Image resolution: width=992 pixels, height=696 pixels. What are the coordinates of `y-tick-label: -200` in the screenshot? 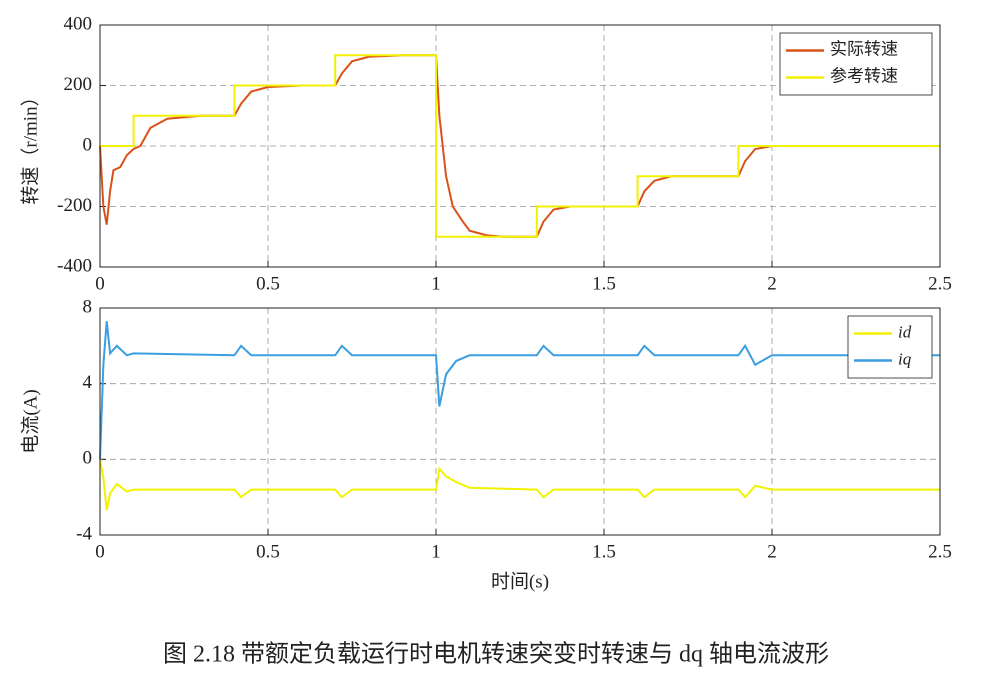 It's located at (74, 205).